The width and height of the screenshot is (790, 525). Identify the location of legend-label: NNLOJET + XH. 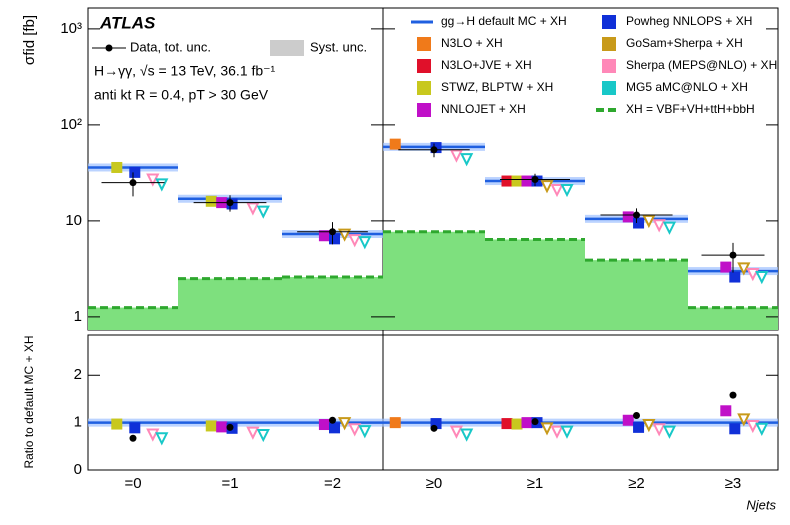
(483, 109).